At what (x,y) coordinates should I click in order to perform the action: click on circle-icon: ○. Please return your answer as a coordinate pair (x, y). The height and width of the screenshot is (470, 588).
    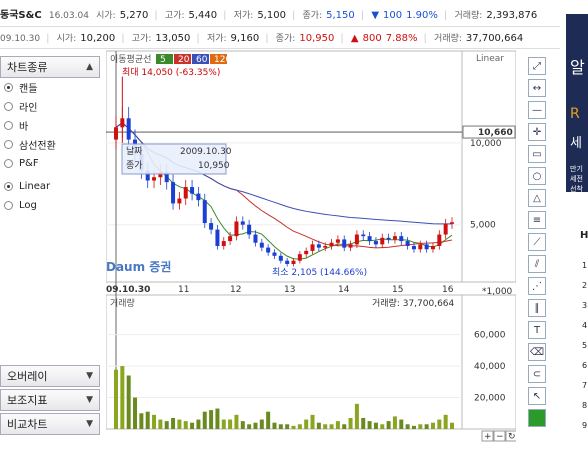
    Looking at the image, I should click on (537, 176).